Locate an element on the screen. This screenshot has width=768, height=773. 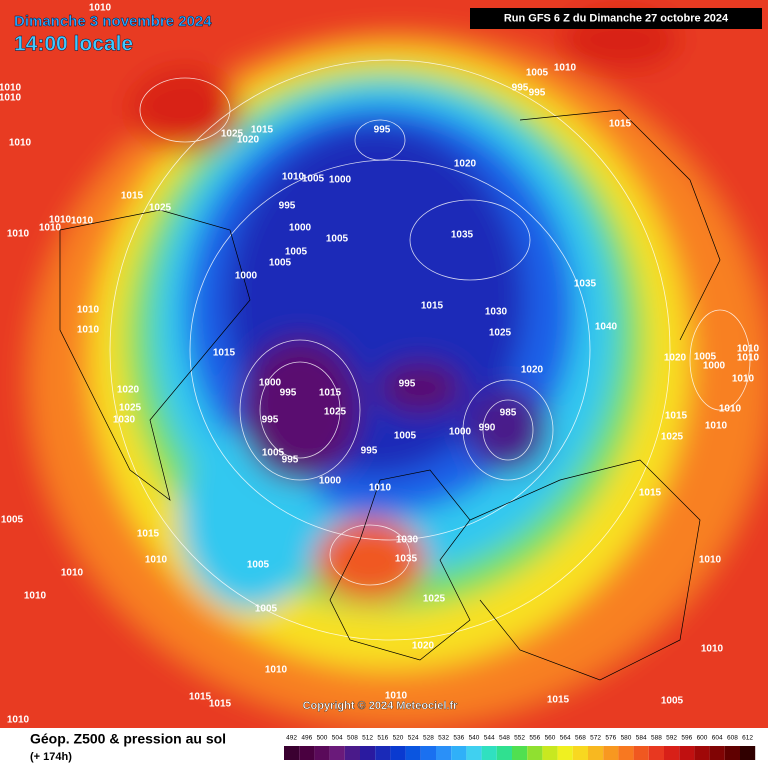
scale-label: 576 is located at coordinates (610, 738).